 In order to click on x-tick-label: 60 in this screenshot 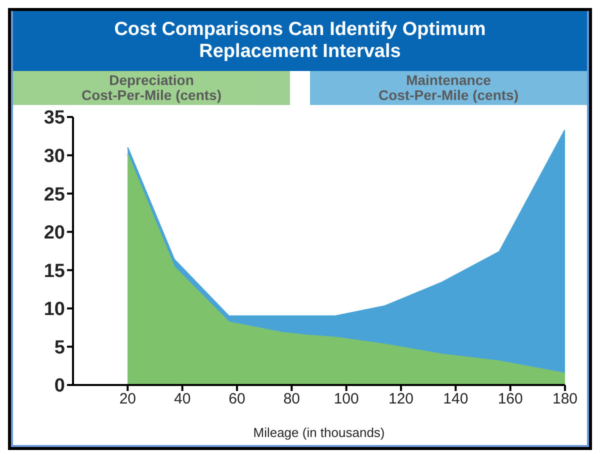, I will do `click(237, 399)`.